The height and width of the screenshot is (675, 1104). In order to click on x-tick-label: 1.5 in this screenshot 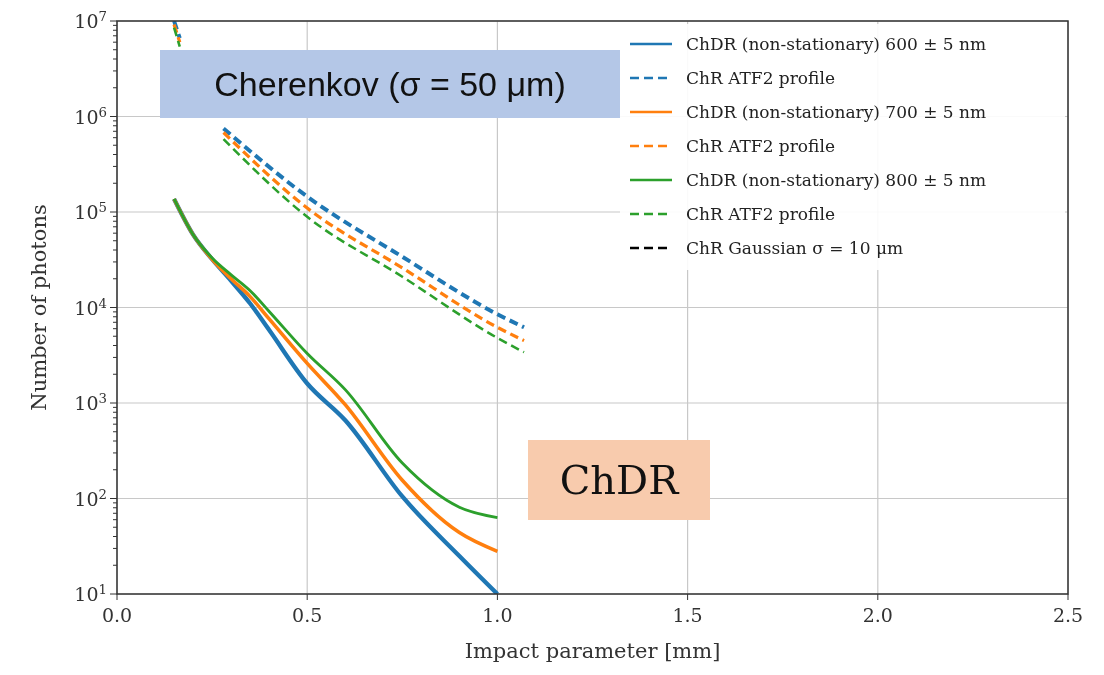, I will do `click(687, 615)`.